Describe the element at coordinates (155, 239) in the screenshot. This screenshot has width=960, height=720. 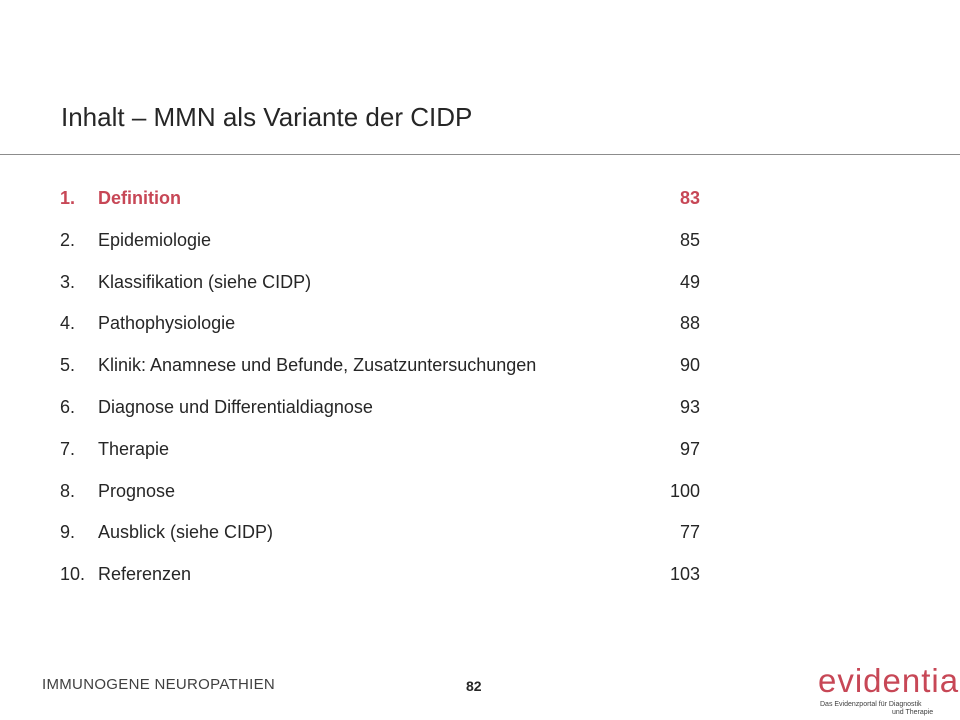
I see `toc-item-label: Epidemiologie` at that location.